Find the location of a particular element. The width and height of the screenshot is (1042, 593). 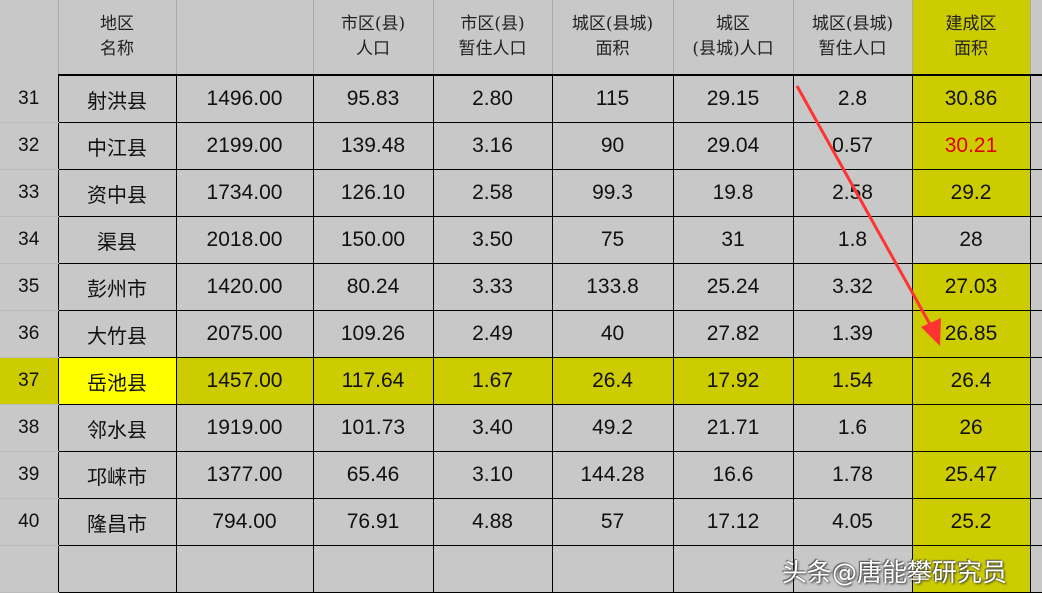

cell-value: 109.26 is located at coordinates (373, 334).